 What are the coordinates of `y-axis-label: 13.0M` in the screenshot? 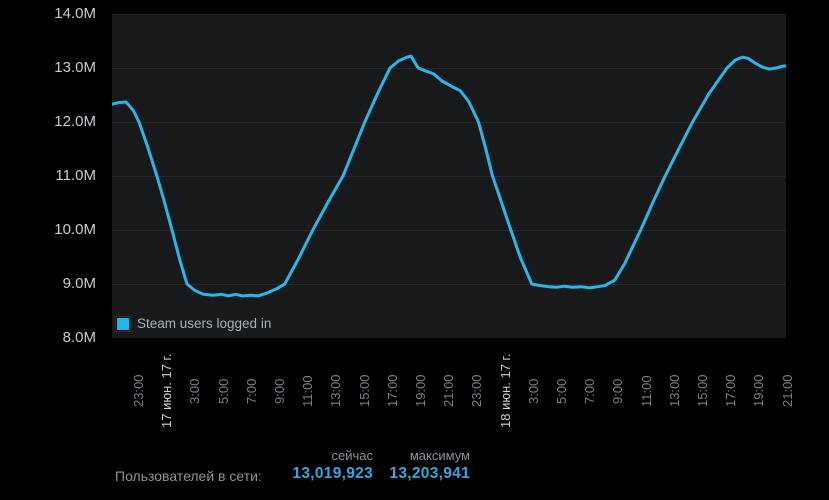 It's located at (75, 67).